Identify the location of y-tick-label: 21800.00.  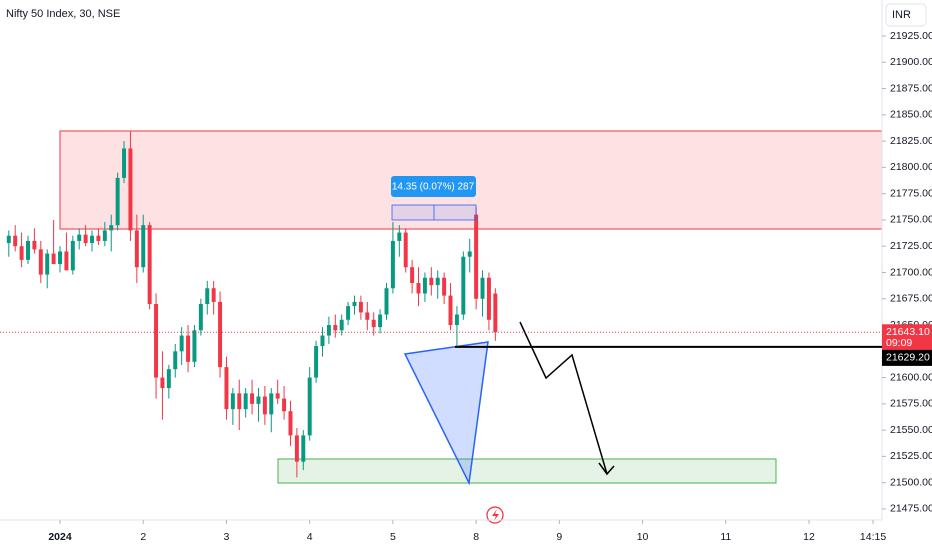
(911, 167).